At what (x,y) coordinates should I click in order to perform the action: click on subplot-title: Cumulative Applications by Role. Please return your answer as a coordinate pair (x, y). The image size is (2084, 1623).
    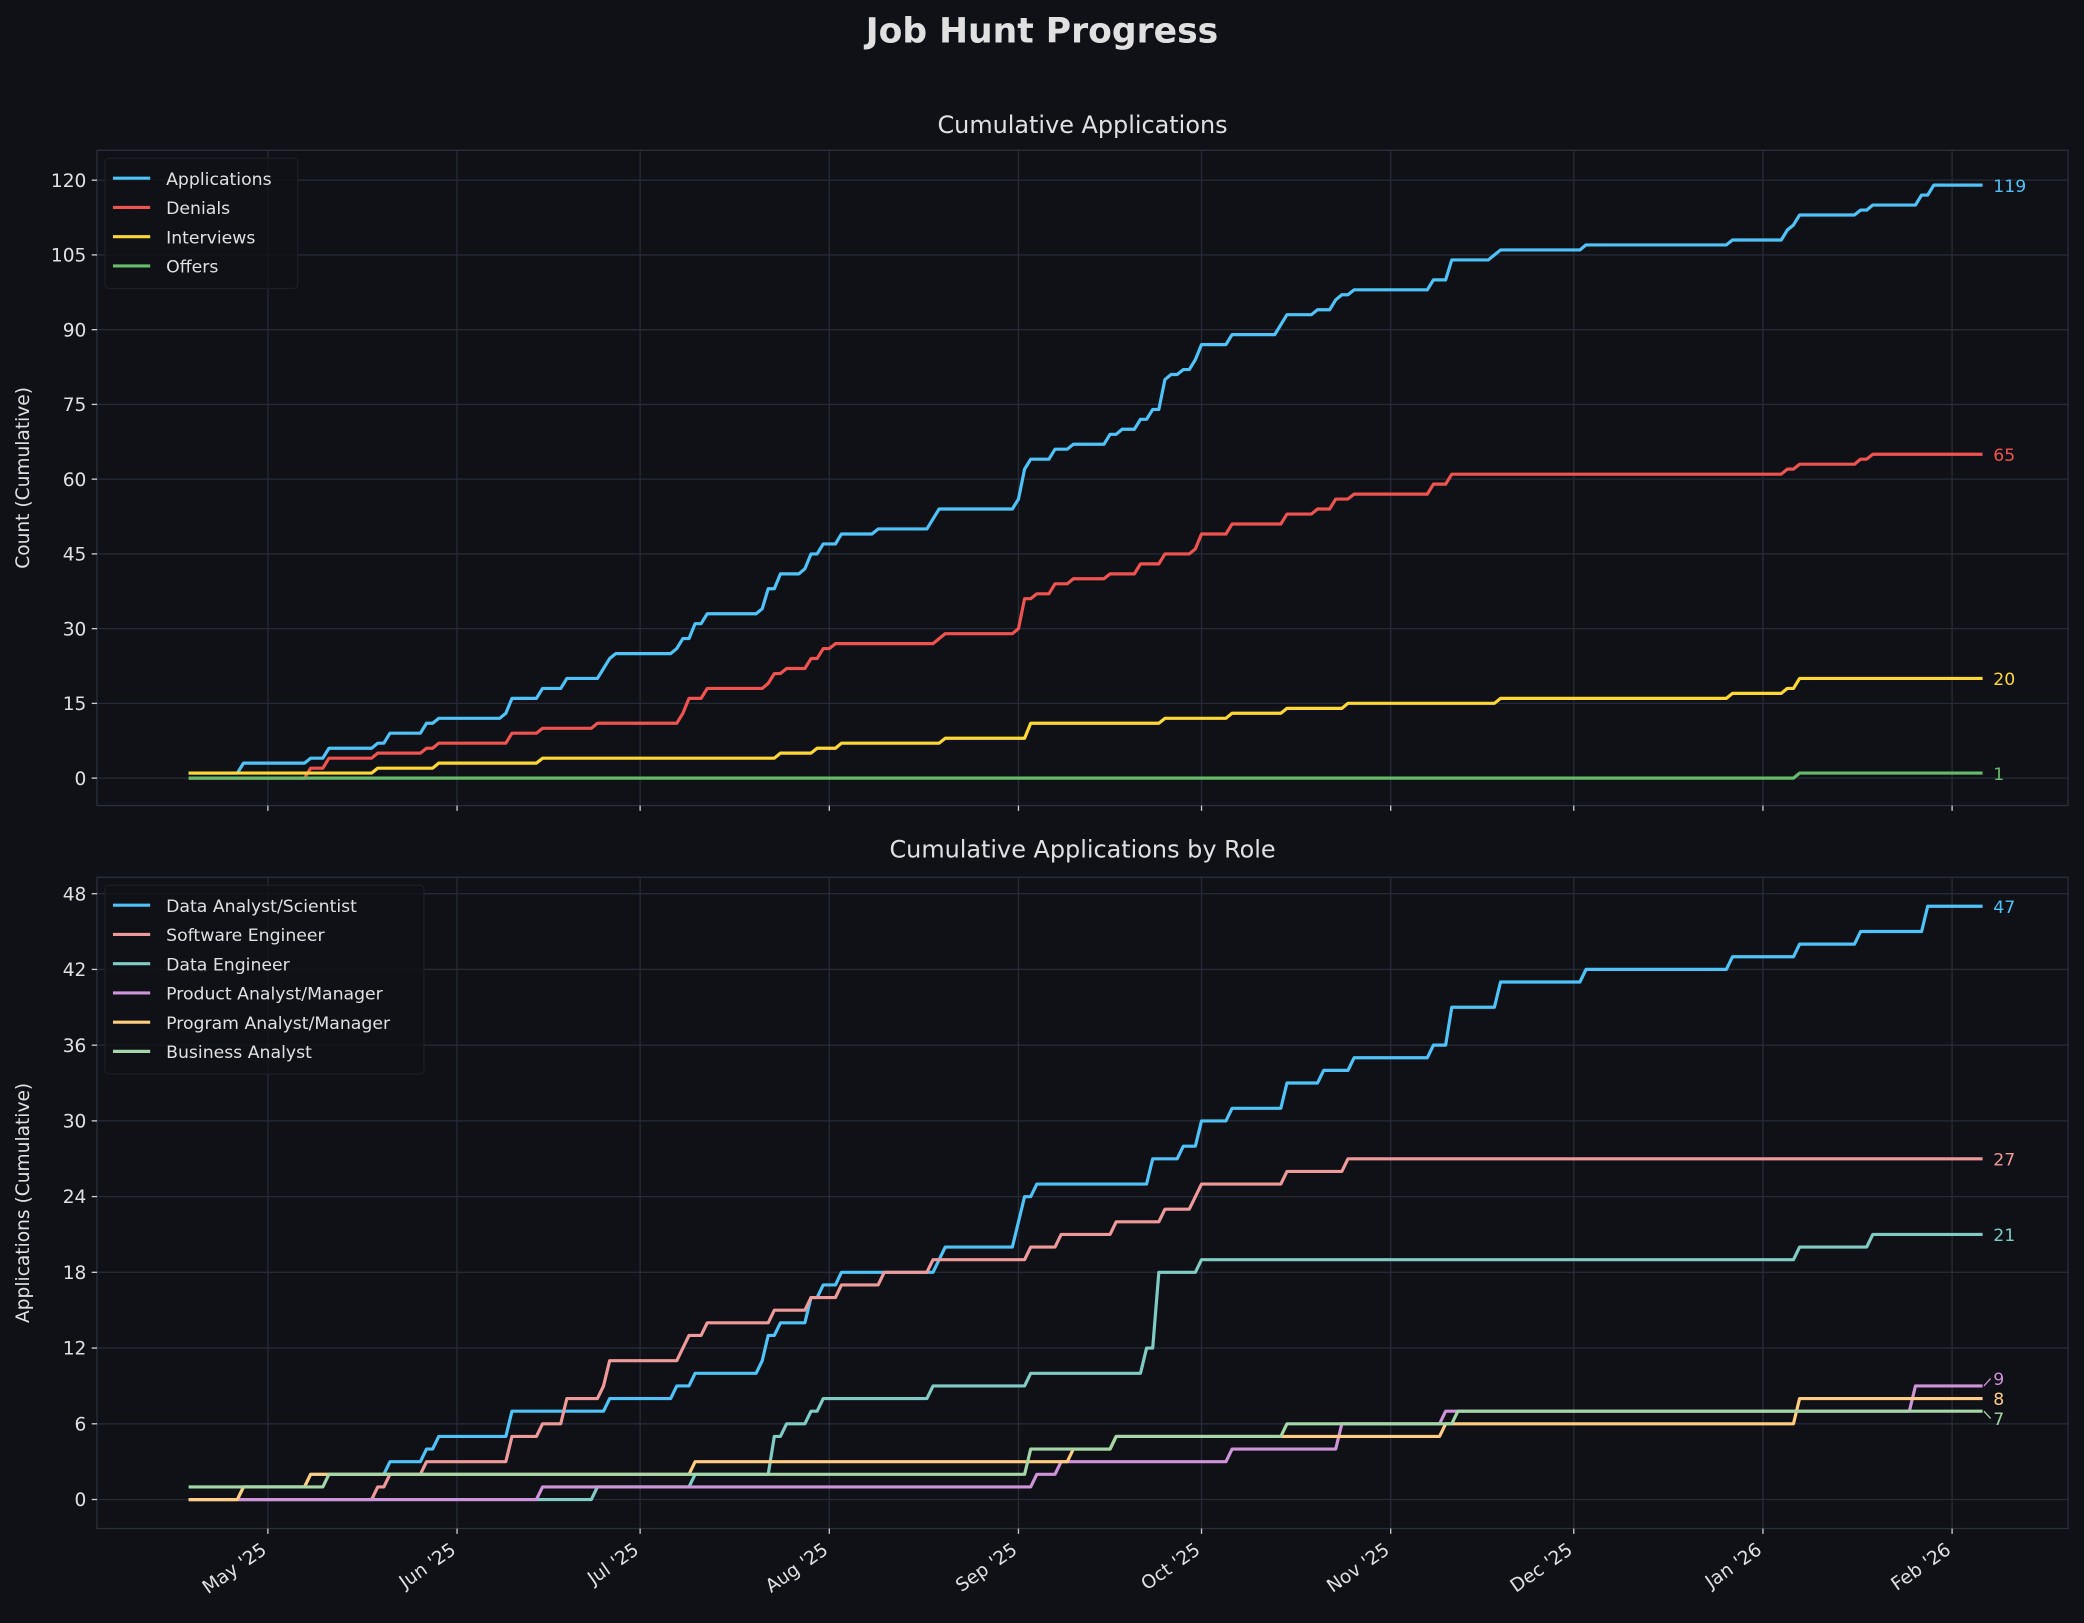
    Looking at the image, I should click on (1082, 849).